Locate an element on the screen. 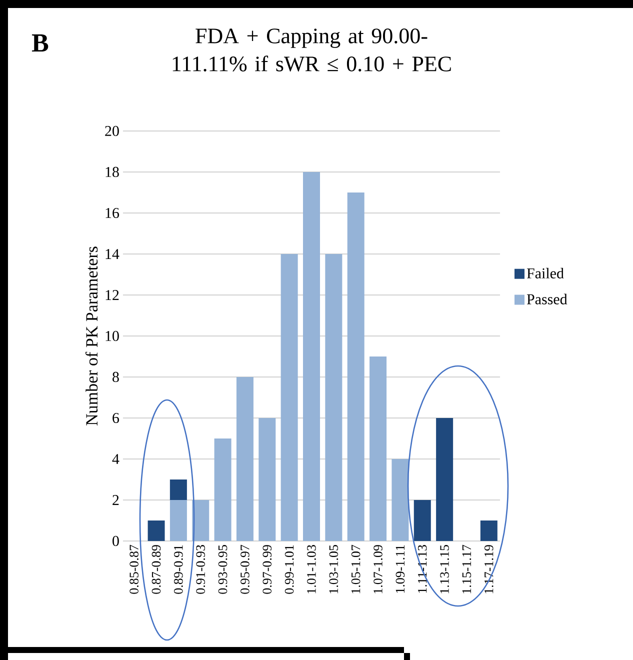 This screenshot has height=660, width=633. y-tick-label: 4 is located at coordinates (116, 459).